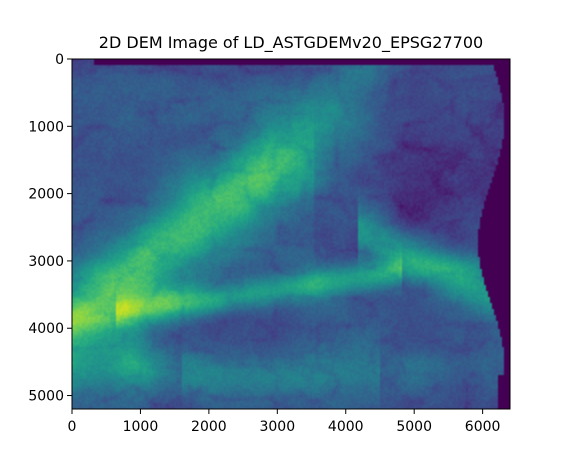  What do you see at coordinates (346, 427) in the screenshot?
I see `x-tick-label: 4000` at bounding box center [346, 427].